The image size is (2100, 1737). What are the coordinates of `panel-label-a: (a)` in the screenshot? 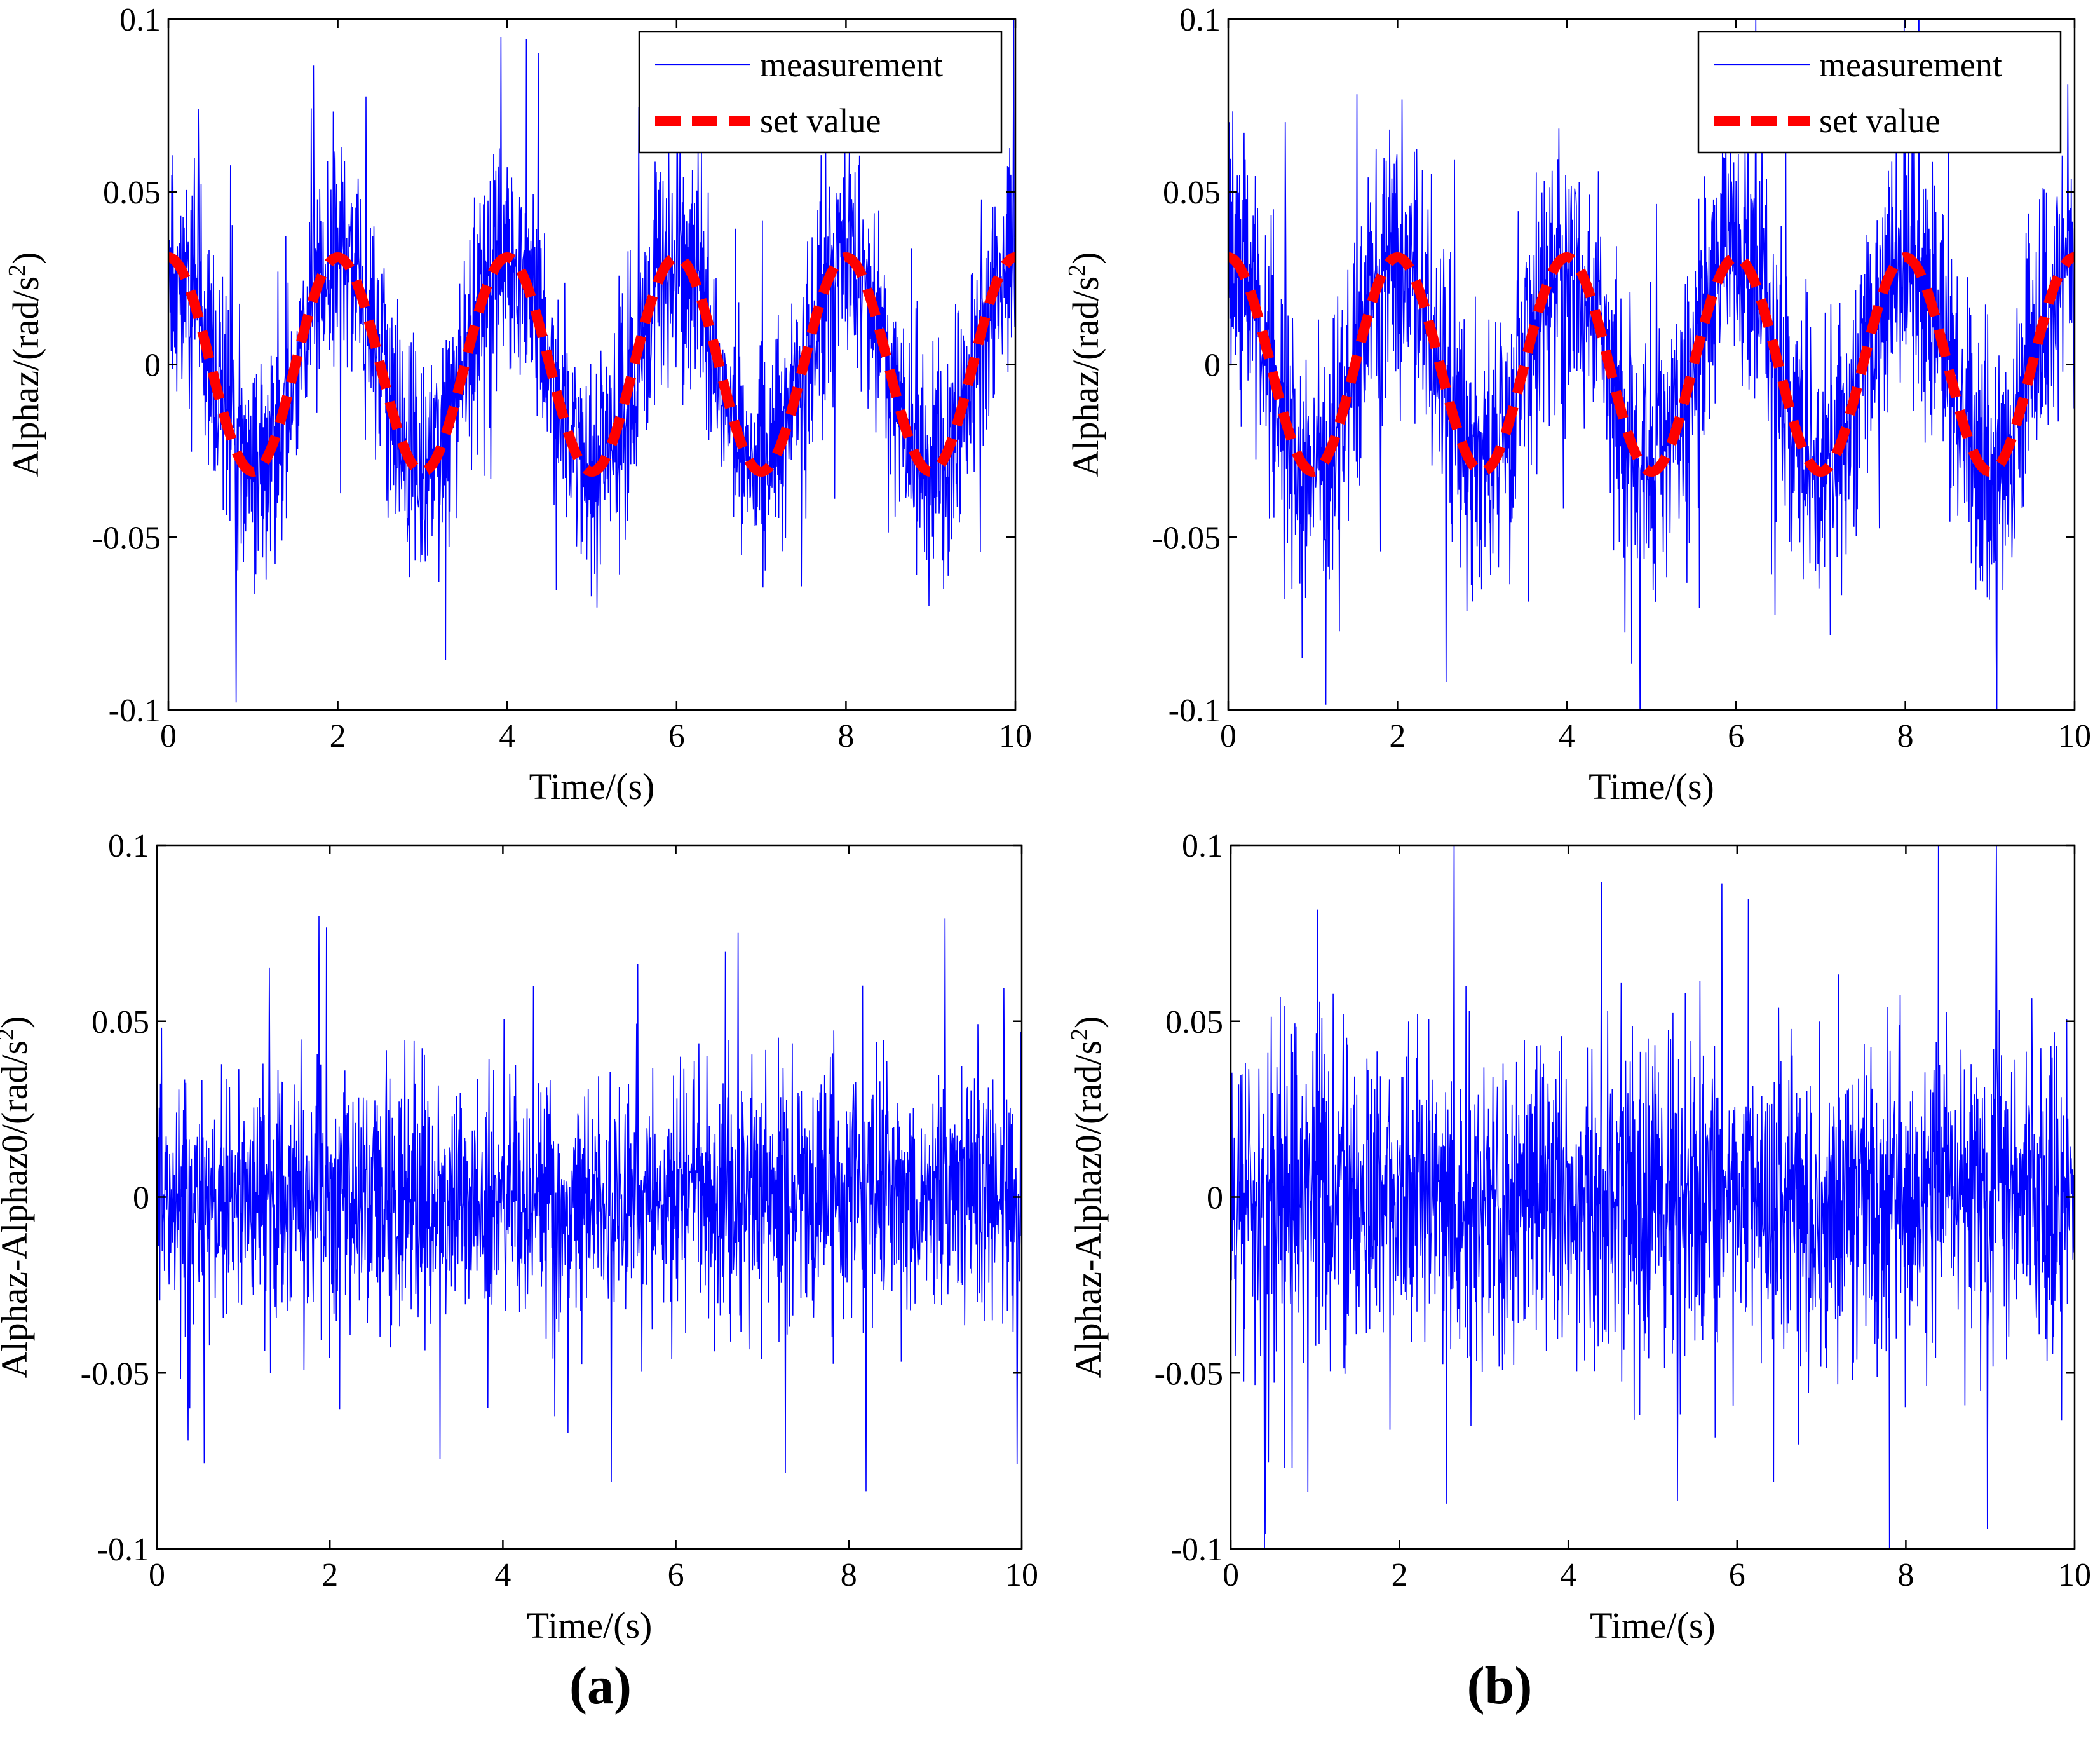 It's located at (600, 1685).